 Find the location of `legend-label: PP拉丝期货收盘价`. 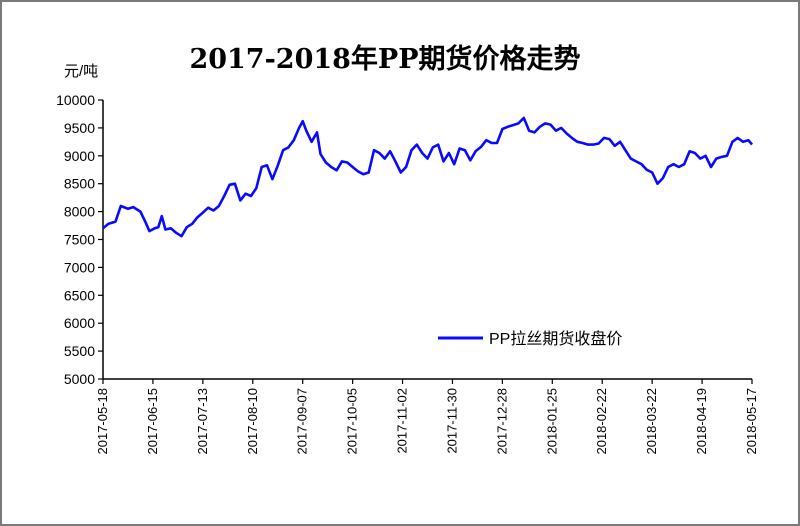

legend-label: PP拉丝期货收盘价 is located at coordinates (555, 338).